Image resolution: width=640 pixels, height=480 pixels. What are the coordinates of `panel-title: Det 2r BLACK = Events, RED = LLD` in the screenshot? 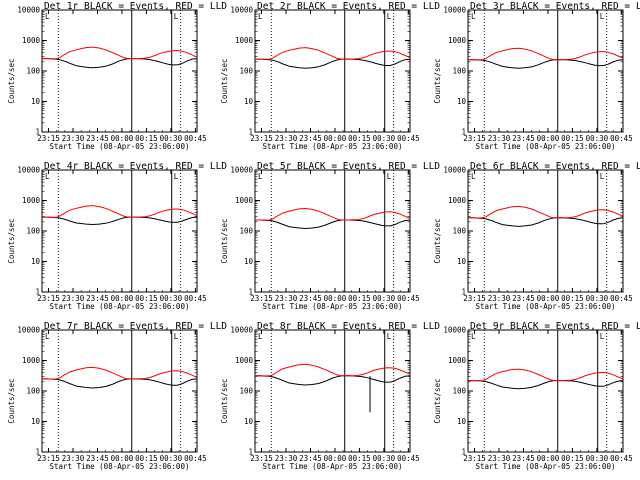 It's located at (348, 6).